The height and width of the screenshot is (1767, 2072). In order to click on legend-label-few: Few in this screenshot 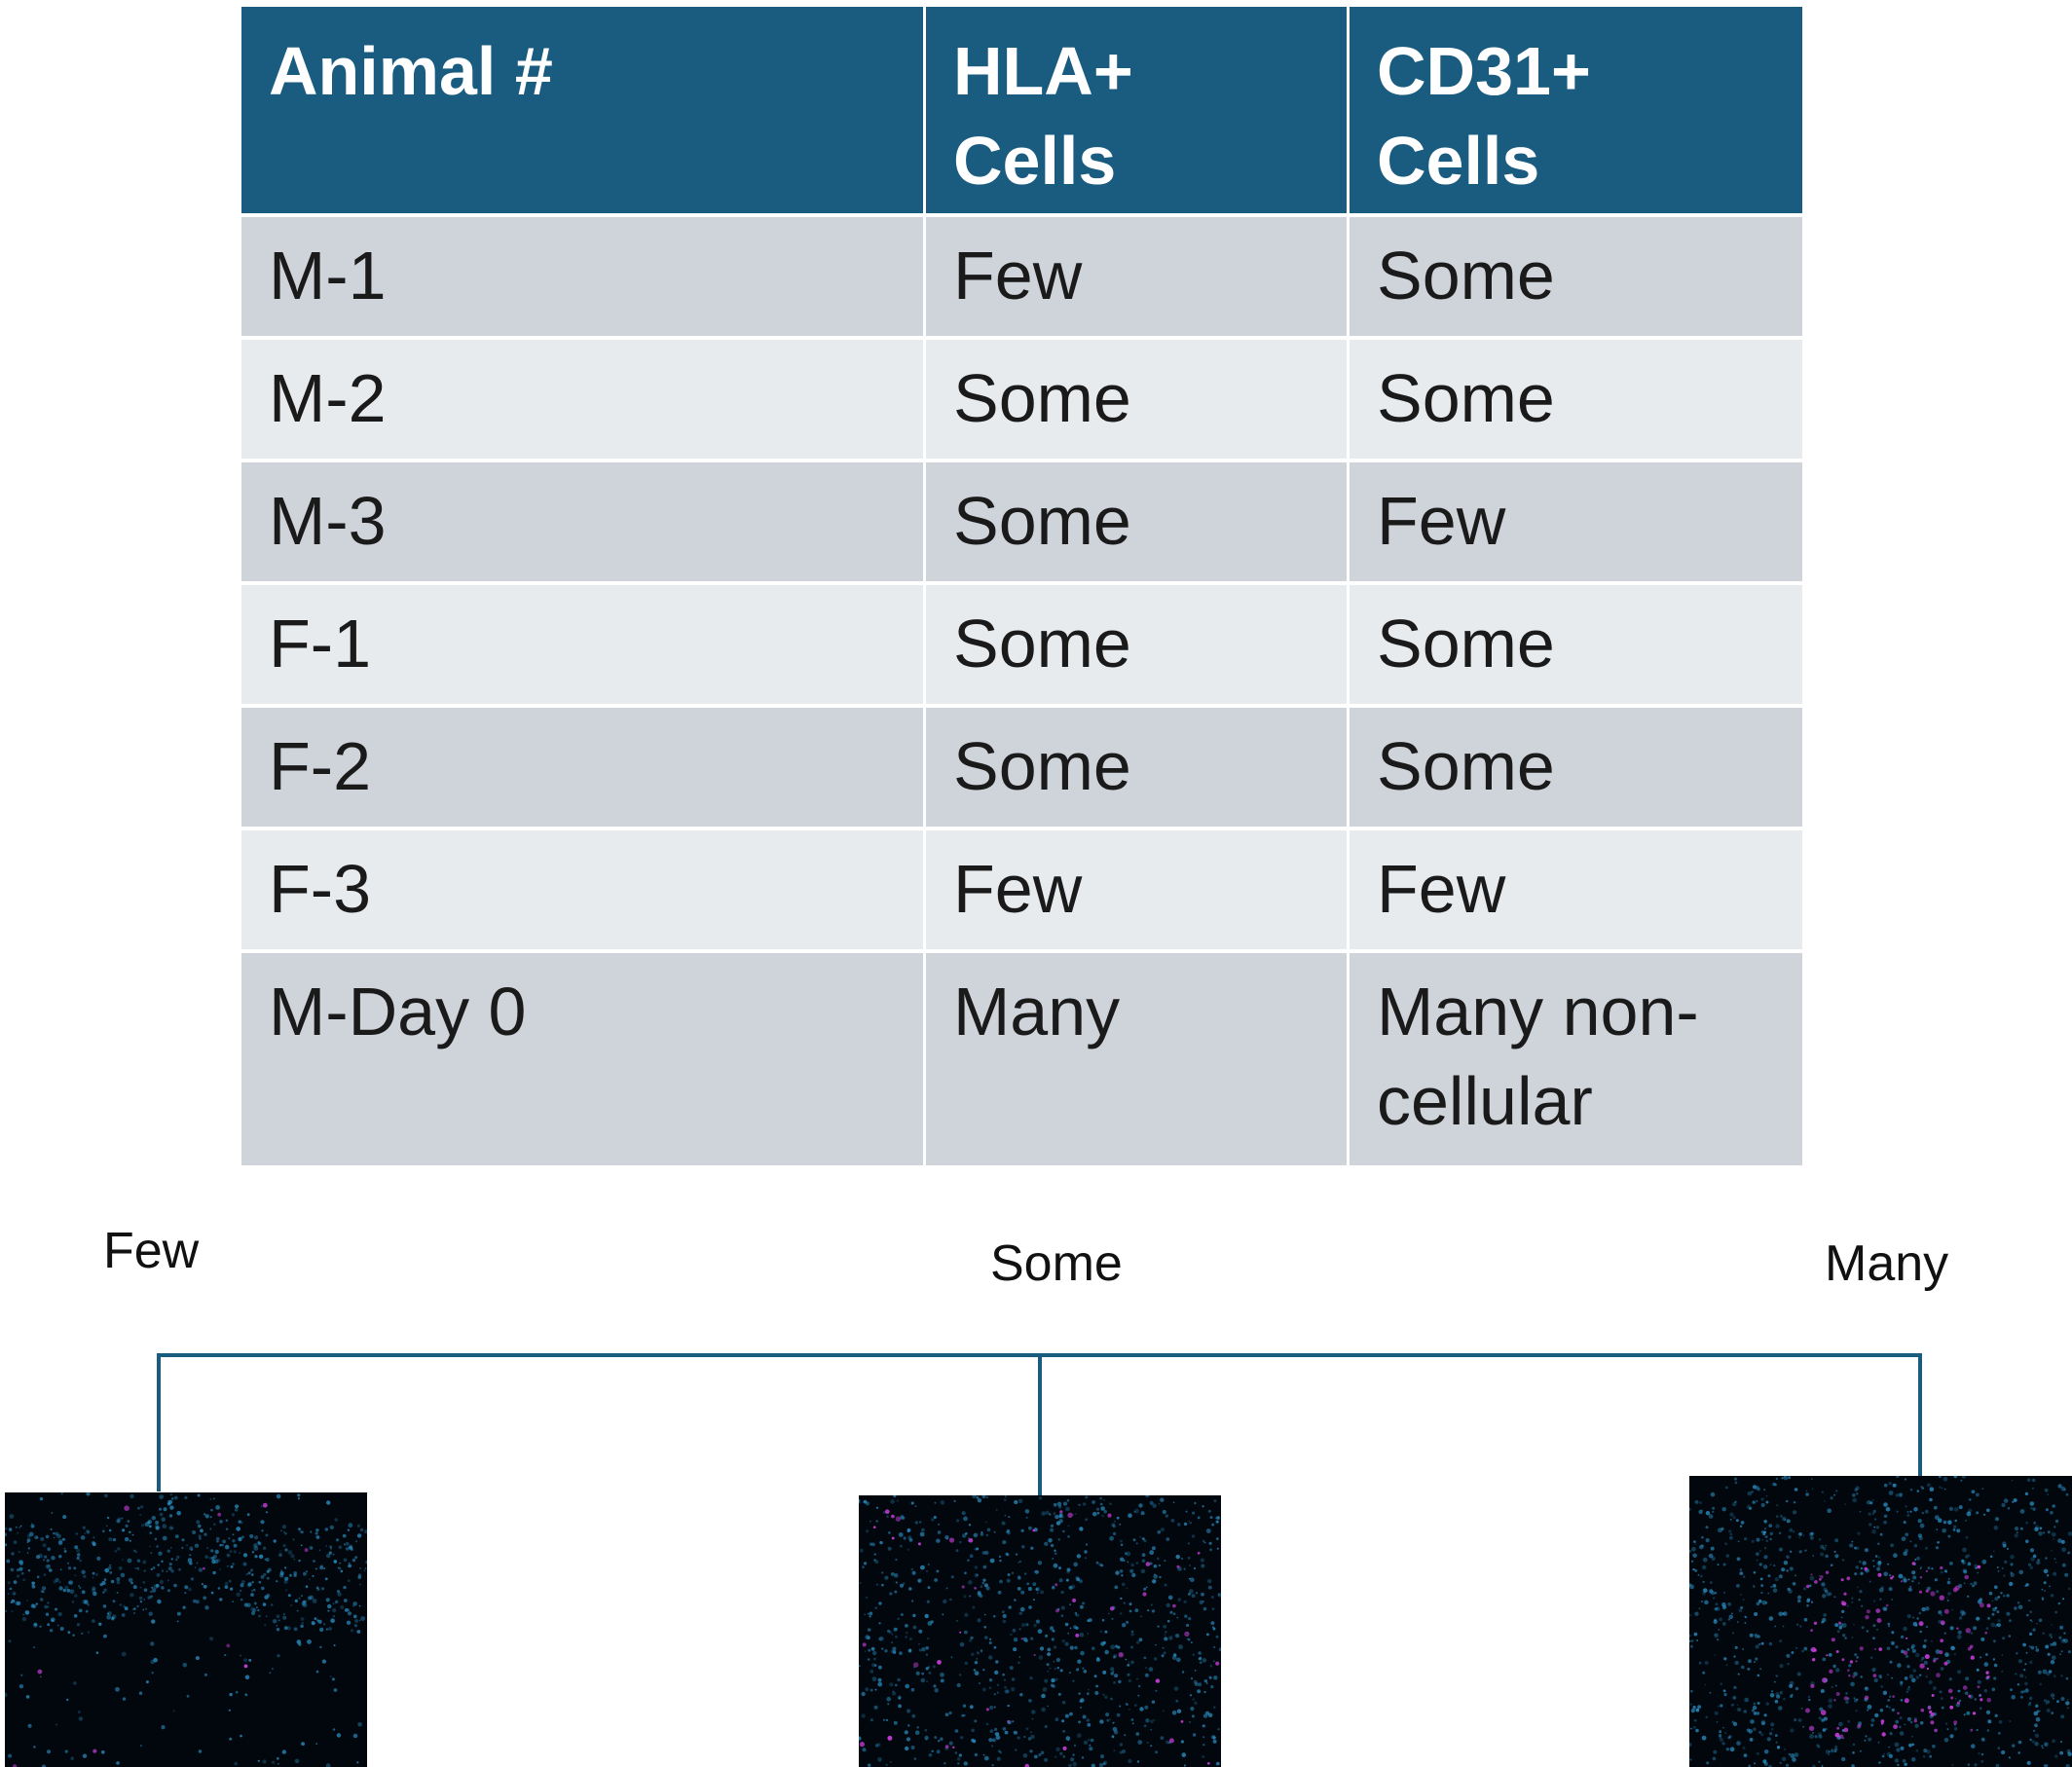, I will do `click(151, 1251)`.